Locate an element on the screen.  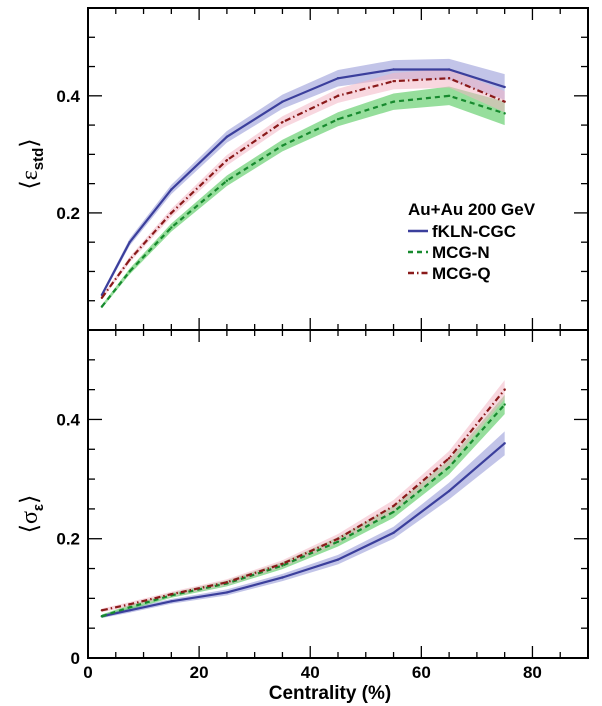
legend-entry: MCG-Q is located at coordinates (461, 273).